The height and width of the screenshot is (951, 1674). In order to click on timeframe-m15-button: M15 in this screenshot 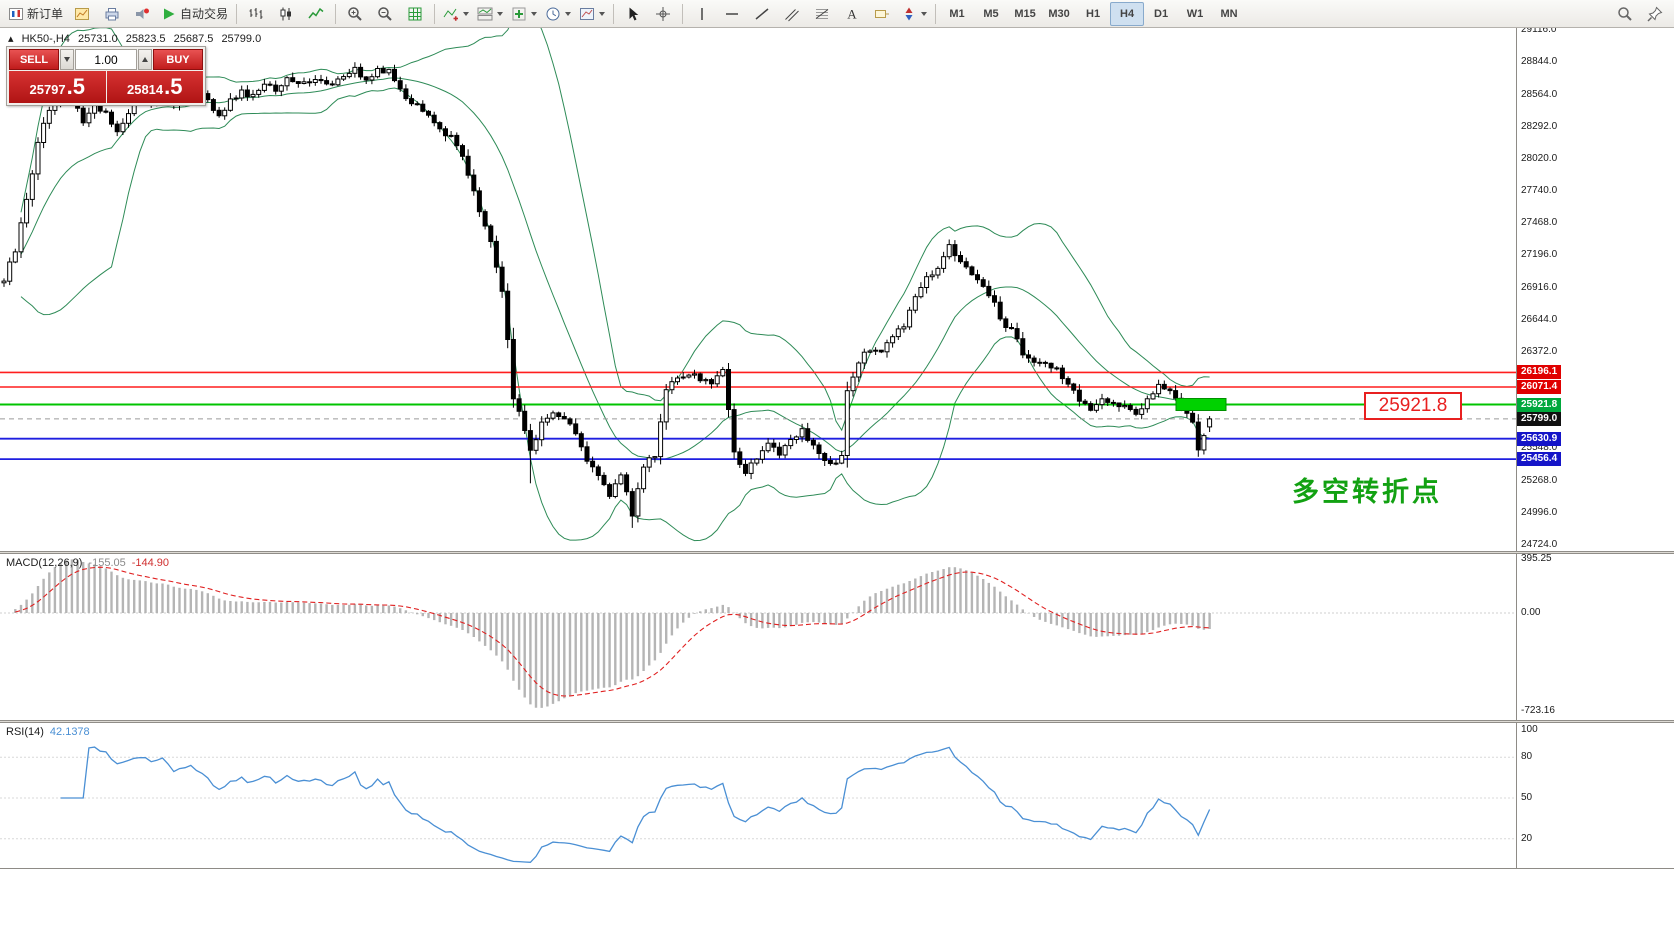, I will do `click(1025, 13)`.